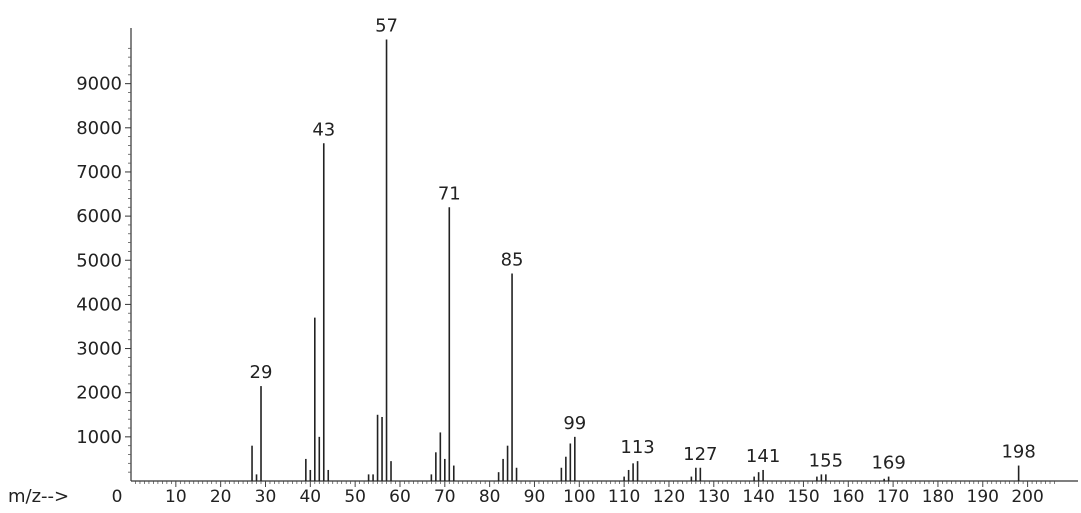  Describe the element at coordinates (99, 304) in the screenshot. I see `y-tick-label: 4000` at that location.